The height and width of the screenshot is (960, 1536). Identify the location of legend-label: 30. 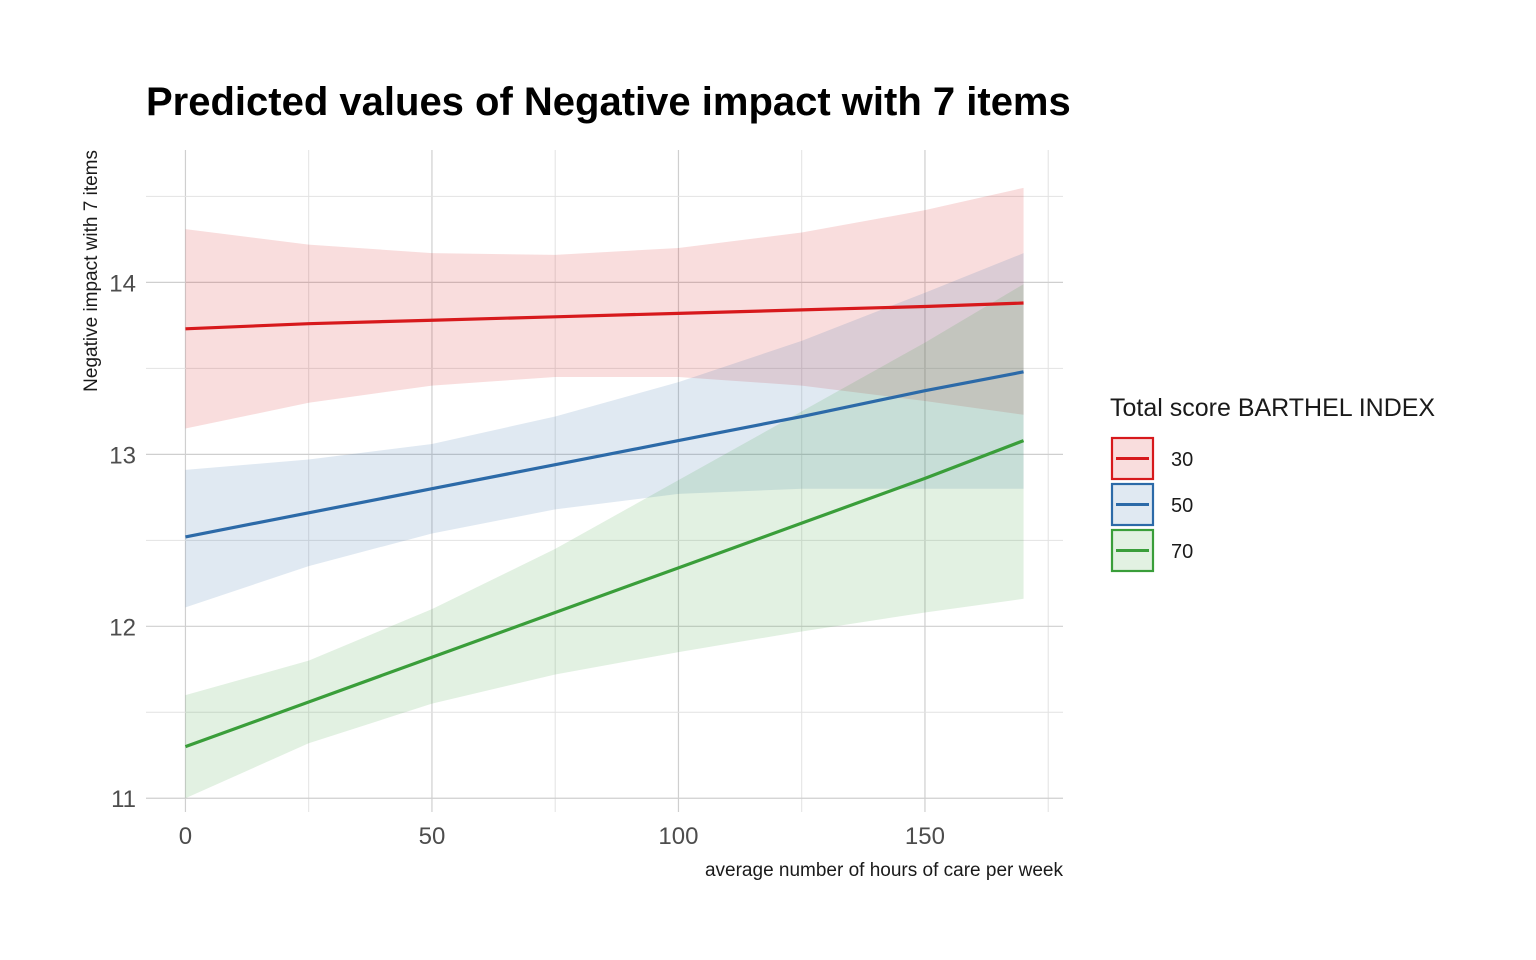
(1182, 460).